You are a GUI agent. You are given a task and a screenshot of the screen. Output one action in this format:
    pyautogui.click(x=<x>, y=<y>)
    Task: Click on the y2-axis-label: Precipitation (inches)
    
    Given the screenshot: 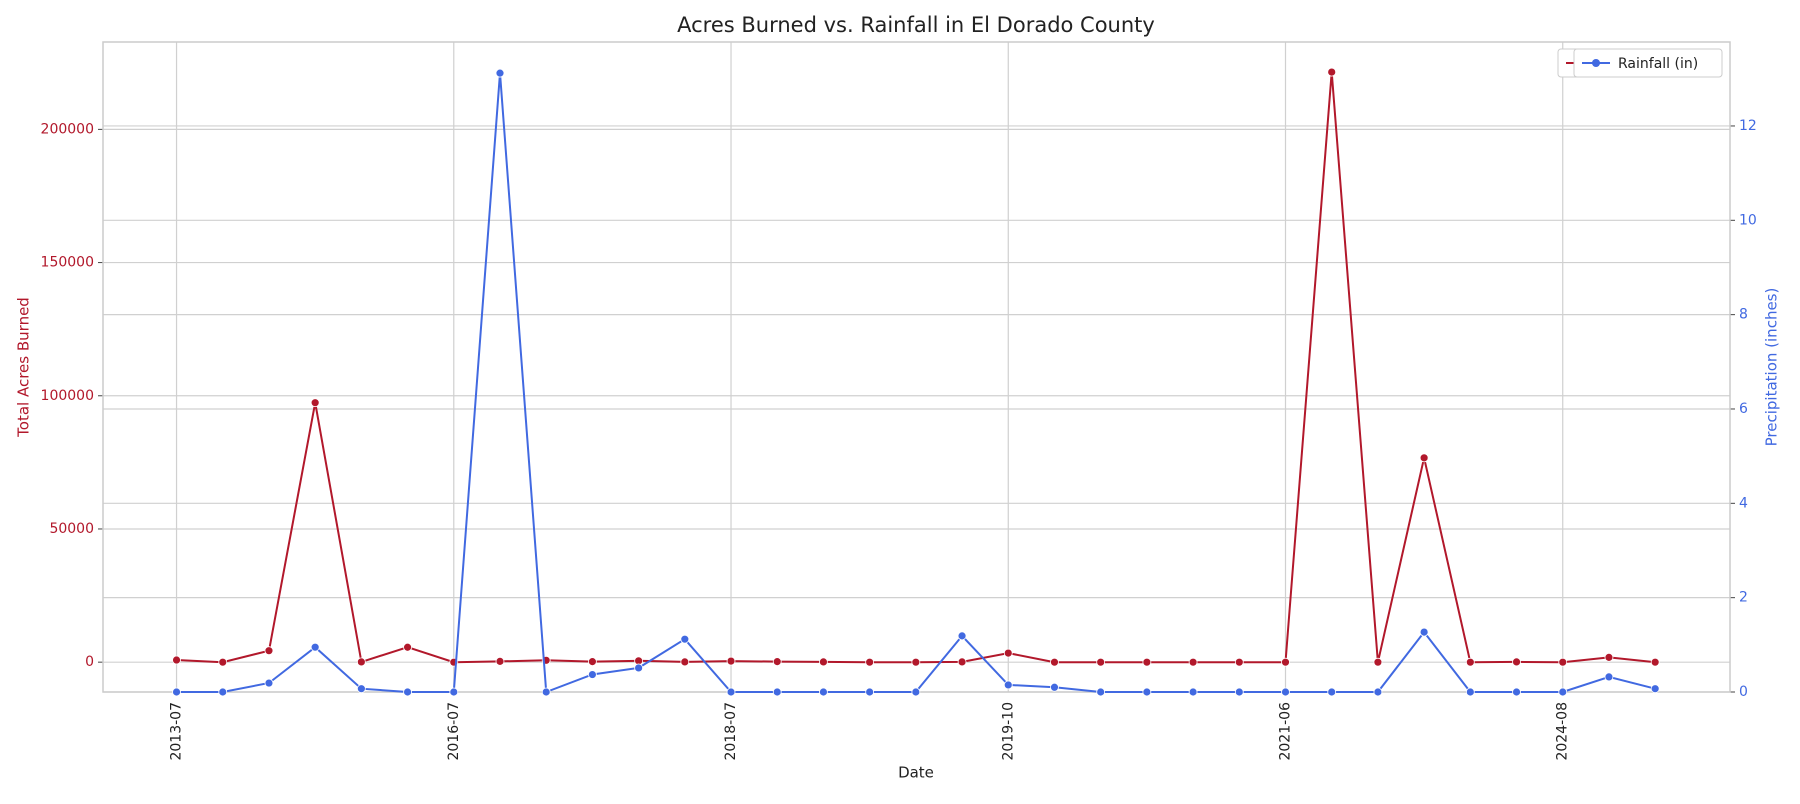 What is the action you would take?
    pyautogui.click(x=1772, y=367)
    